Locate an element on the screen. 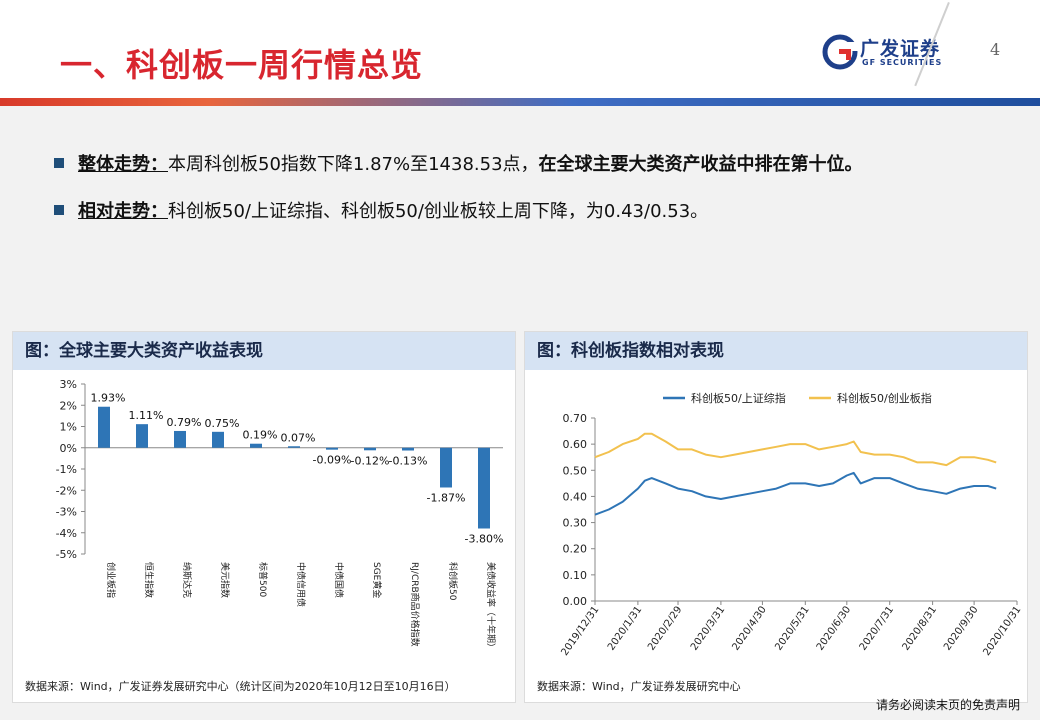 Image resolution: width=1040 pixels, height=720 pixels. y-tick-label: 0.50 is located at coordinates (575, 470).